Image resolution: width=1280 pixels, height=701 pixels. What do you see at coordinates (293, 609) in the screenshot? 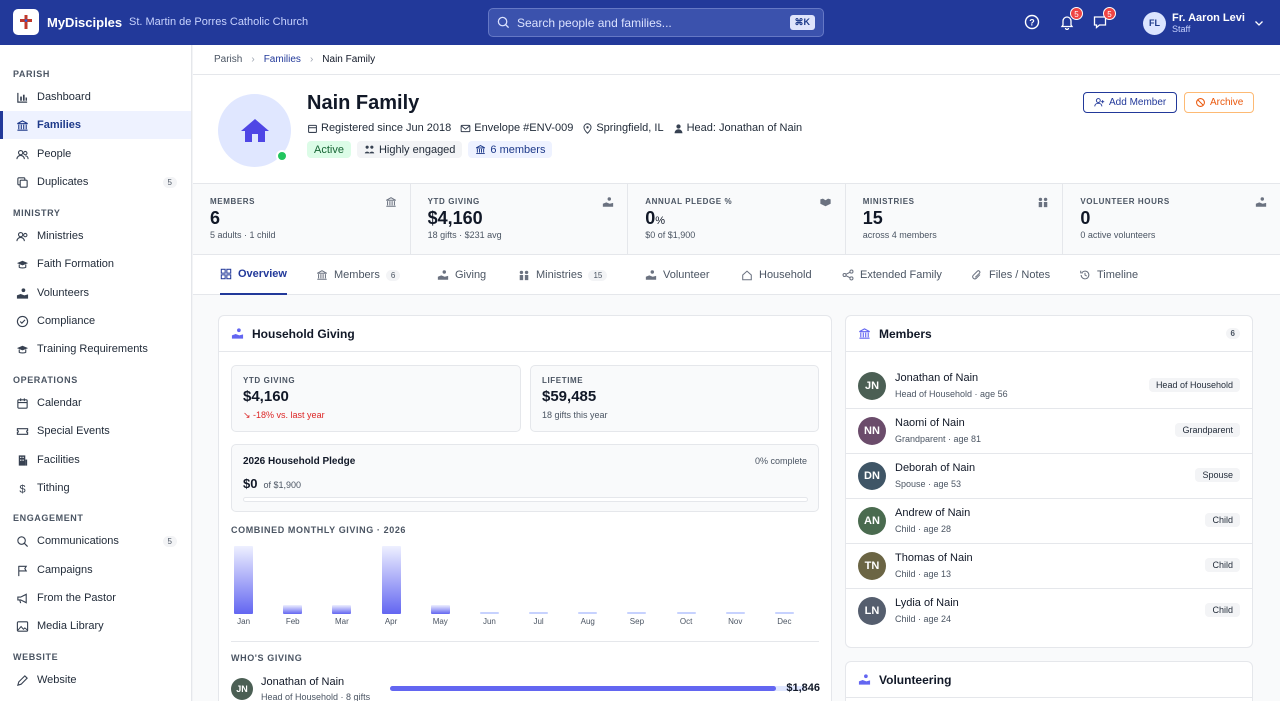
I see `chart-bar-feb` at bounding box center [293, 609].